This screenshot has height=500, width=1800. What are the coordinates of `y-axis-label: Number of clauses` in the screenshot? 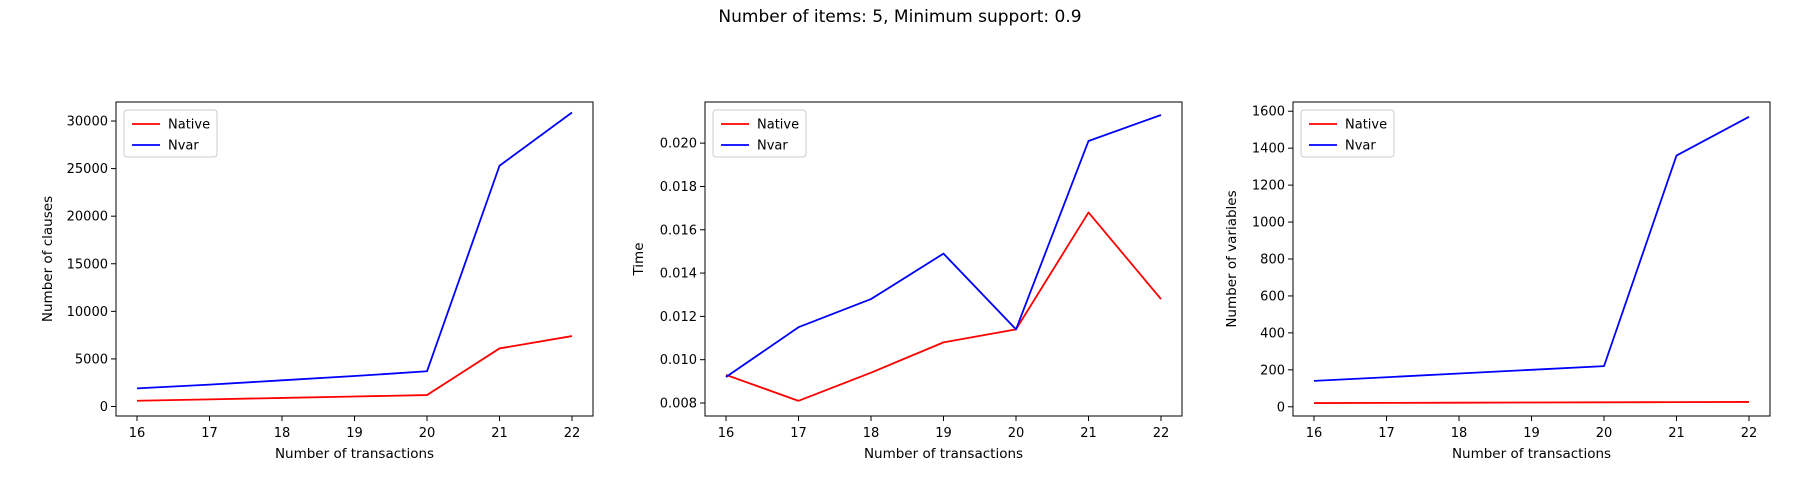 It's located at (48, 259).